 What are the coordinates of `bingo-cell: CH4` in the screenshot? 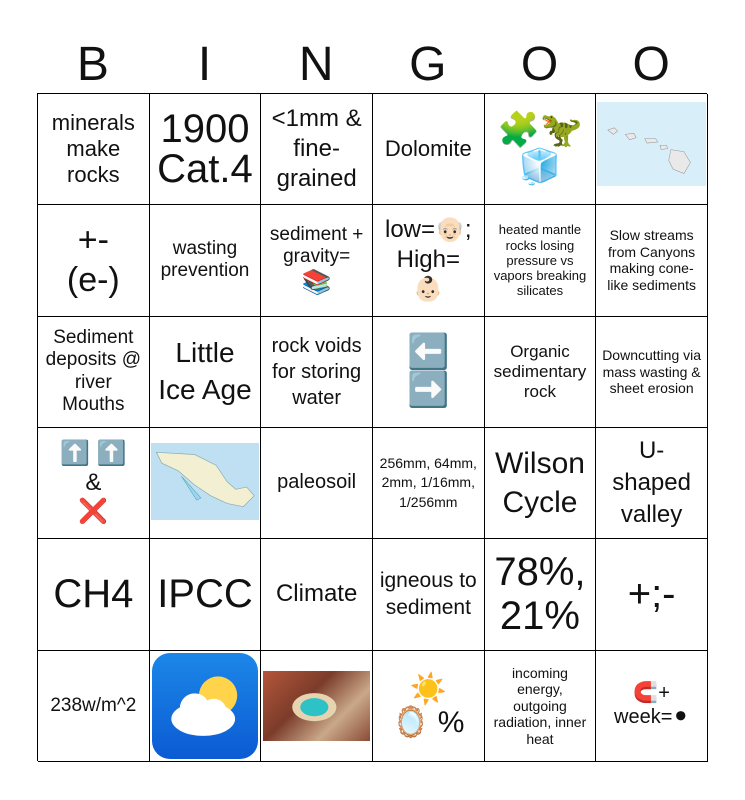 It's located at (94, 595).